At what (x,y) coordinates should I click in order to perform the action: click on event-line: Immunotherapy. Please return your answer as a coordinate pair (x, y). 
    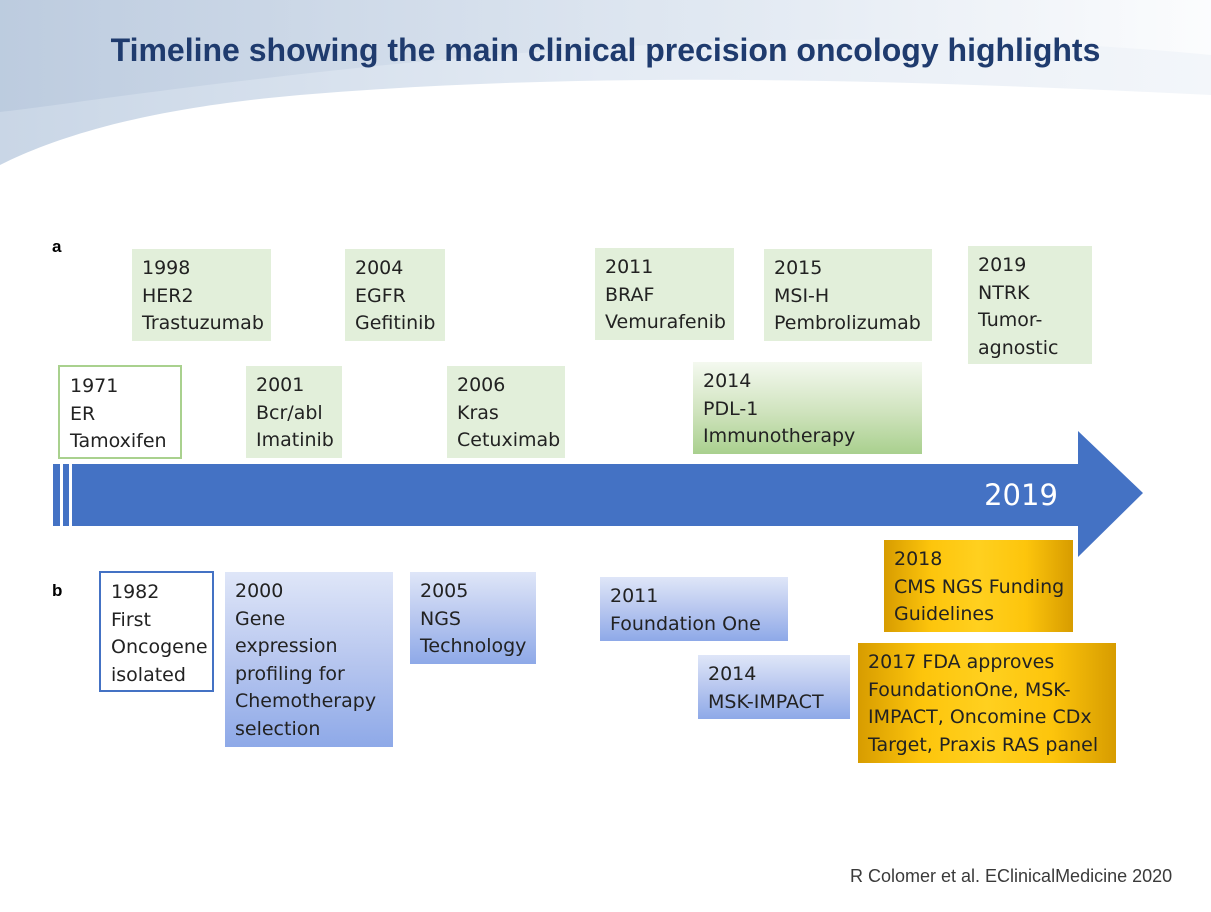
    Looking at the image, I should click on (779, 436).